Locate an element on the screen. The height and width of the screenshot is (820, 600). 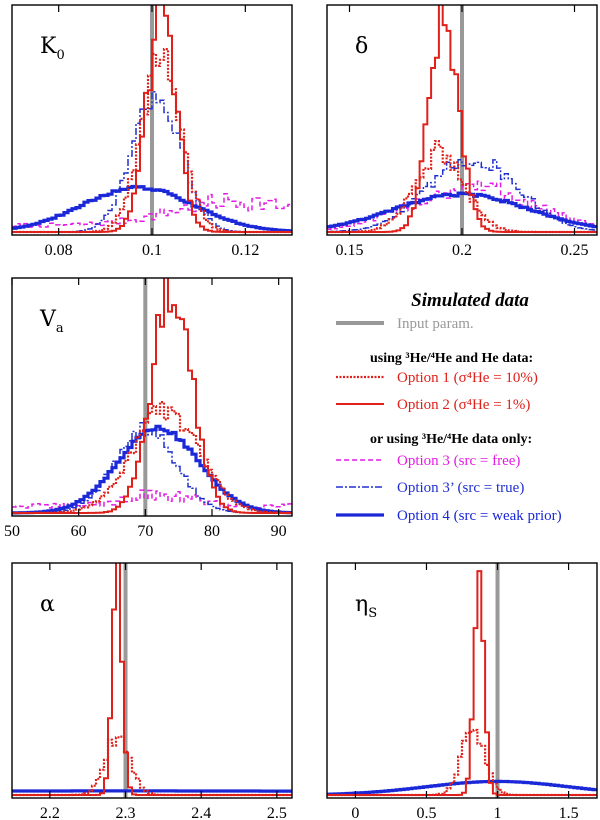
panel-delta-series is located at coordinates (462, 120).